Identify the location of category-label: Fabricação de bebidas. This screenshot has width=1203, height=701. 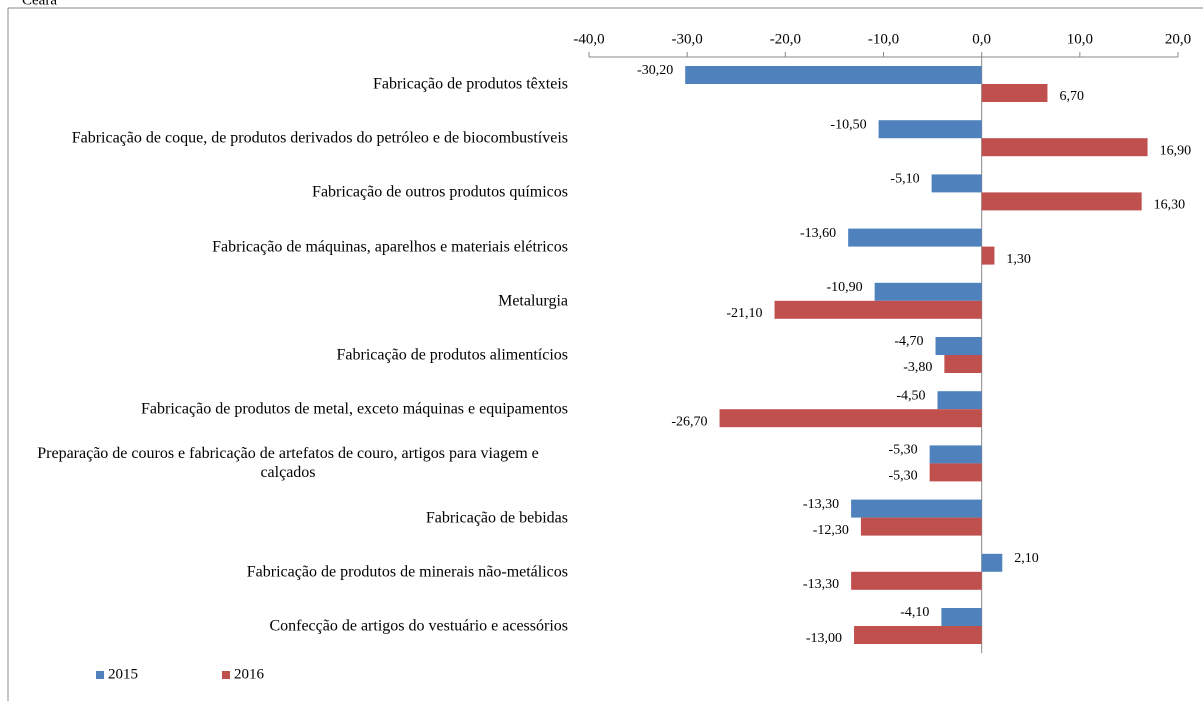
(496, 518).